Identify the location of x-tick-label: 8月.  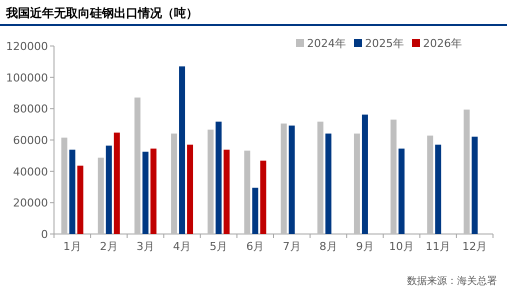
(328, 246).